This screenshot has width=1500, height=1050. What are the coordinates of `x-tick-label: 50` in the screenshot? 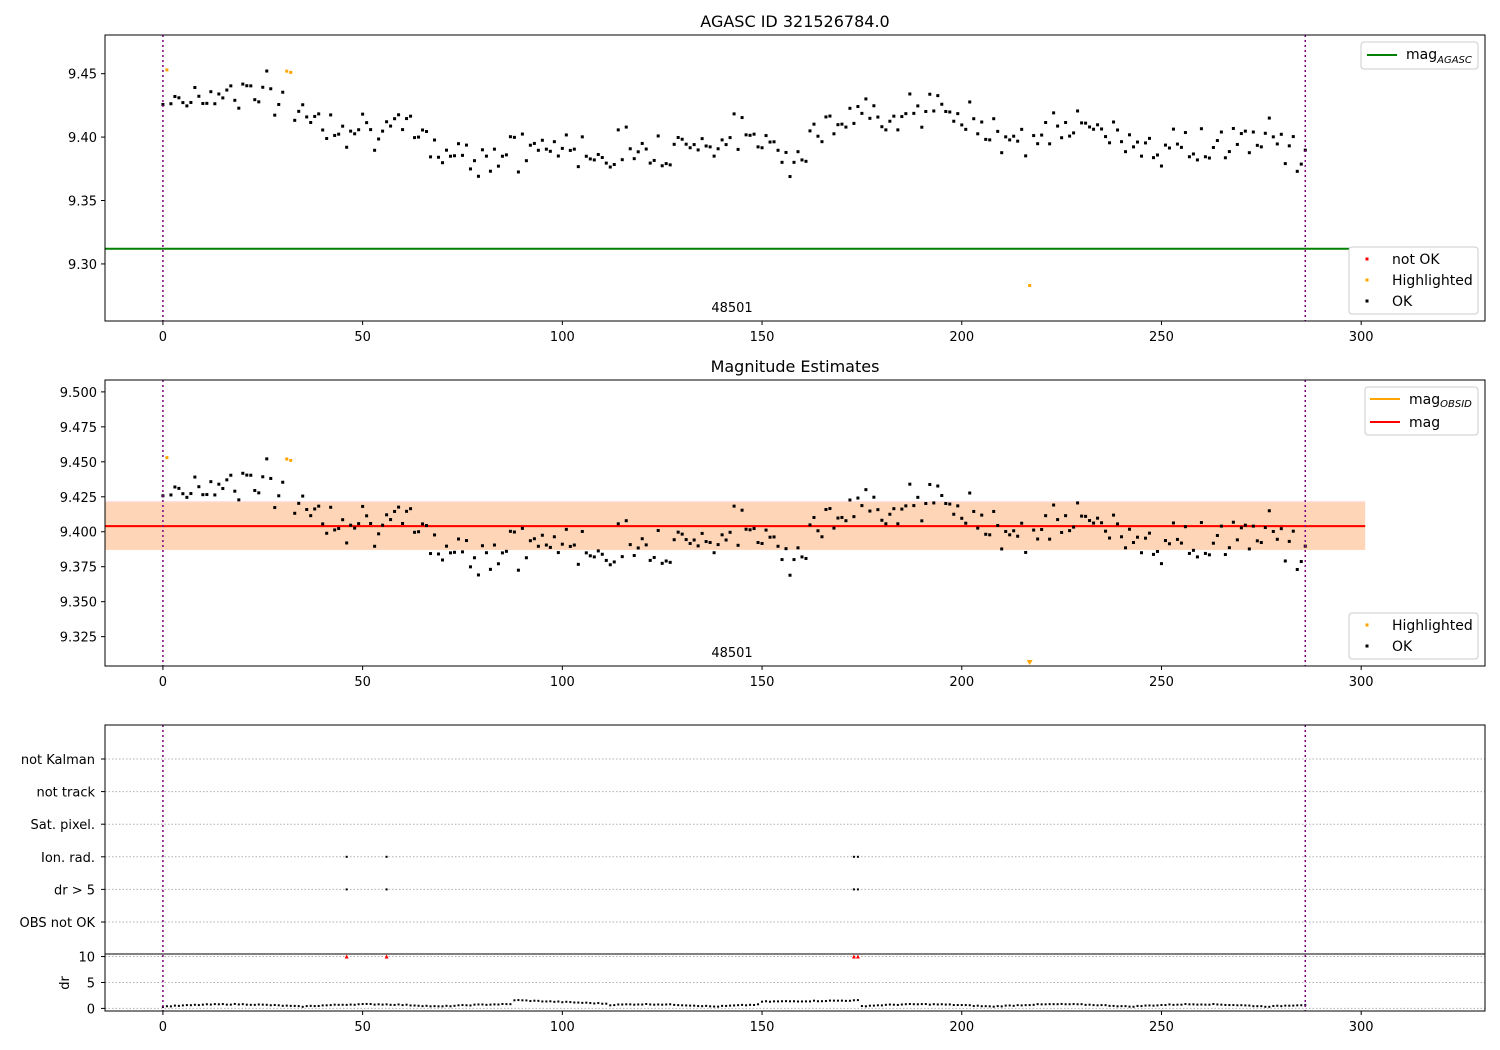 It's located at (362, 337).